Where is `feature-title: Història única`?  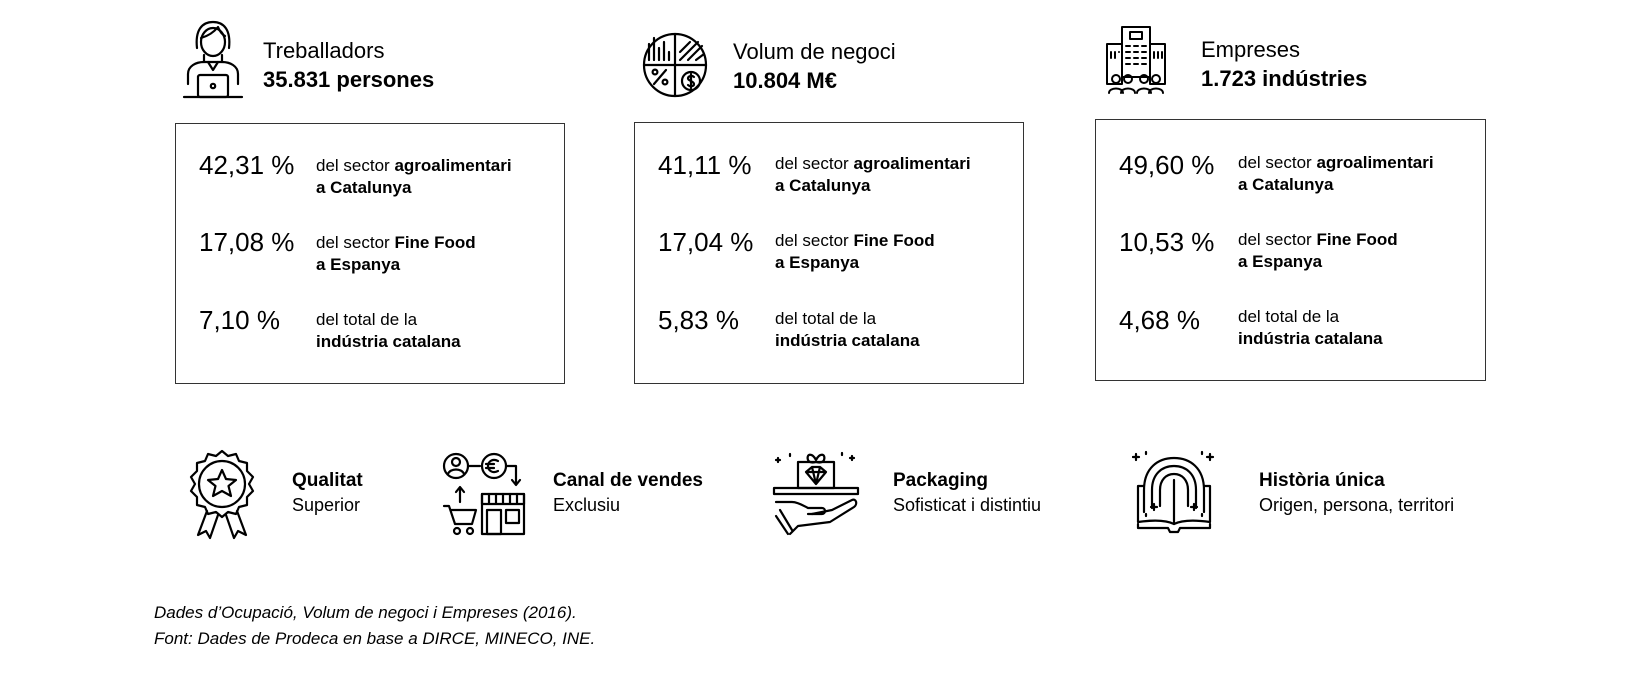 feature-title: Història única is located at coordinates (1322, 480).